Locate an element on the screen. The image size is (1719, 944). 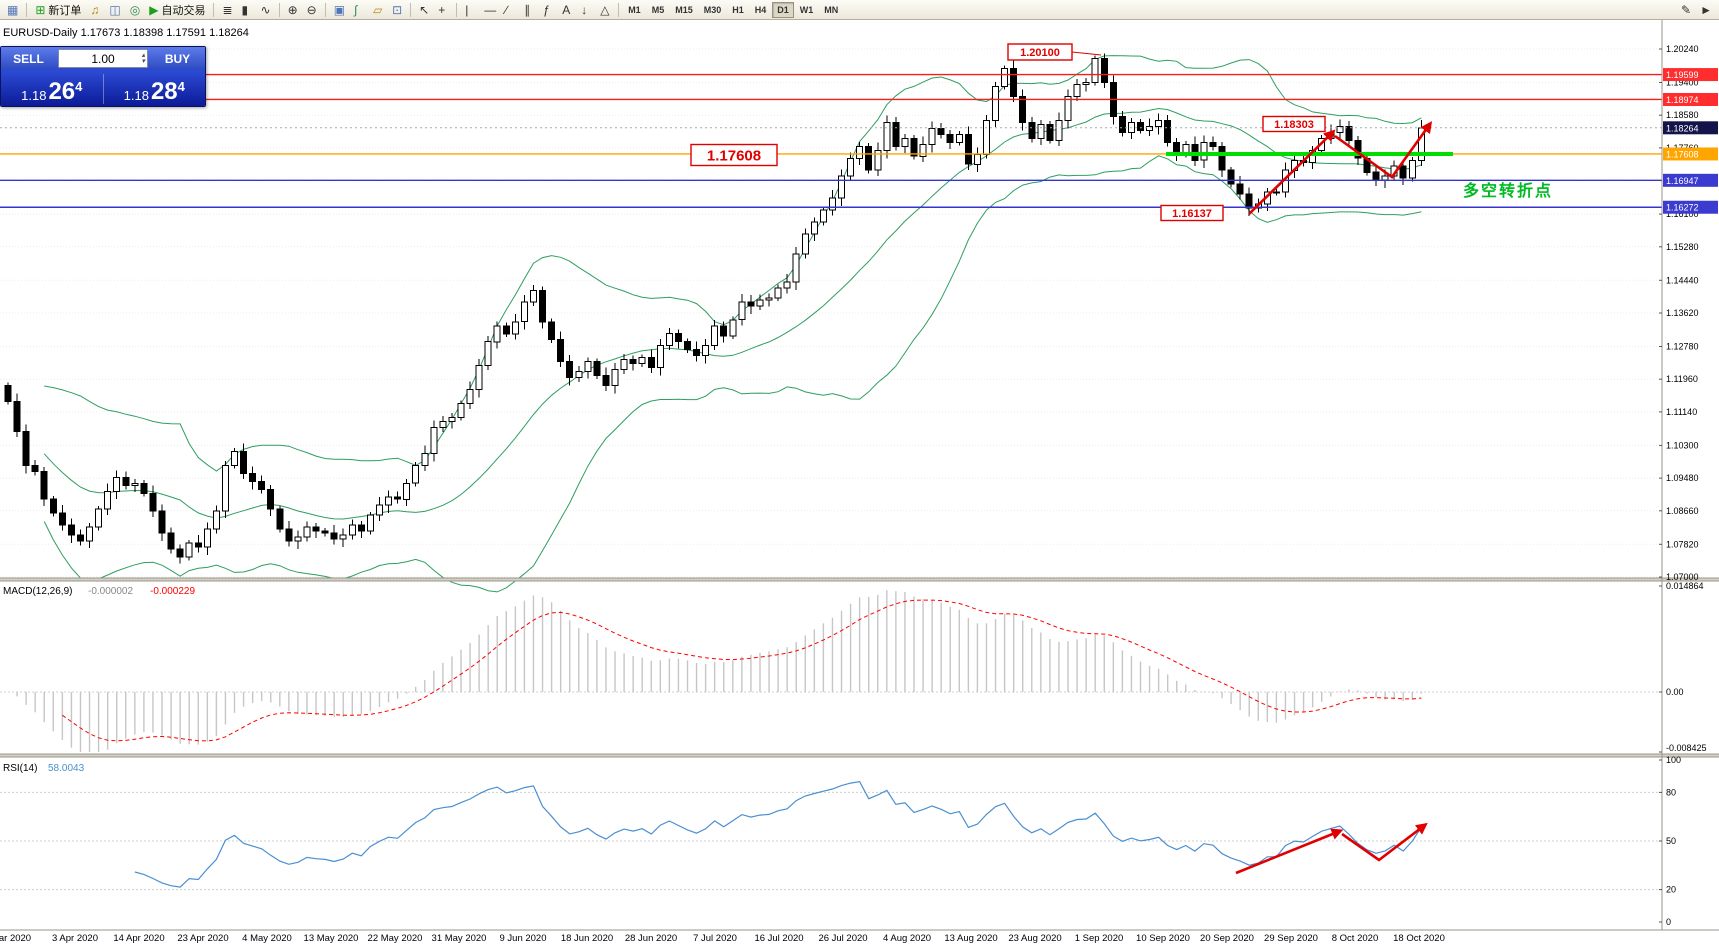
rsi-line is located at coordinates (778, 834).